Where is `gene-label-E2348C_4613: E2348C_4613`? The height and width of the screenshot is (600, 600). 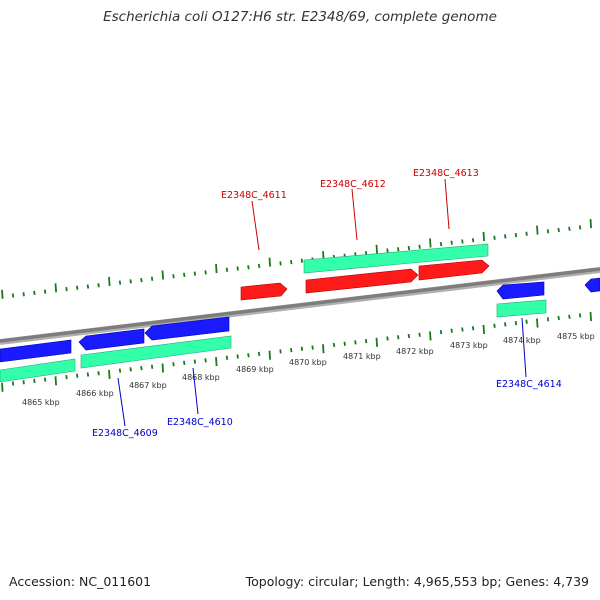
gene-label-E2348C_4613: E2348C_4613 is located at coordinates (446, 173).